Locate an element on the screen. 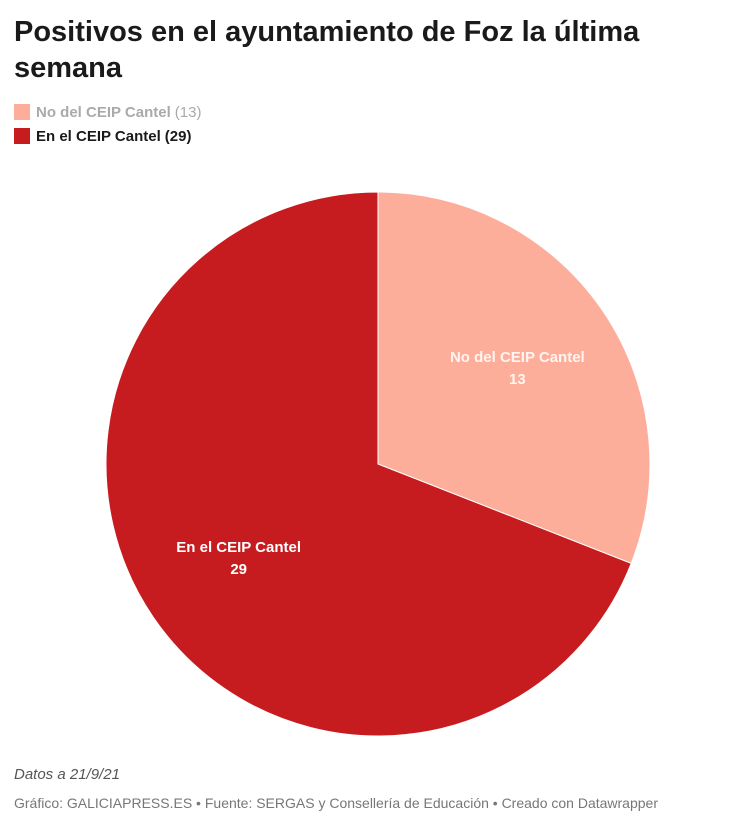 This screenshot has height=828, width=756. legend-value: (13) is located at coordinates (188, 112).